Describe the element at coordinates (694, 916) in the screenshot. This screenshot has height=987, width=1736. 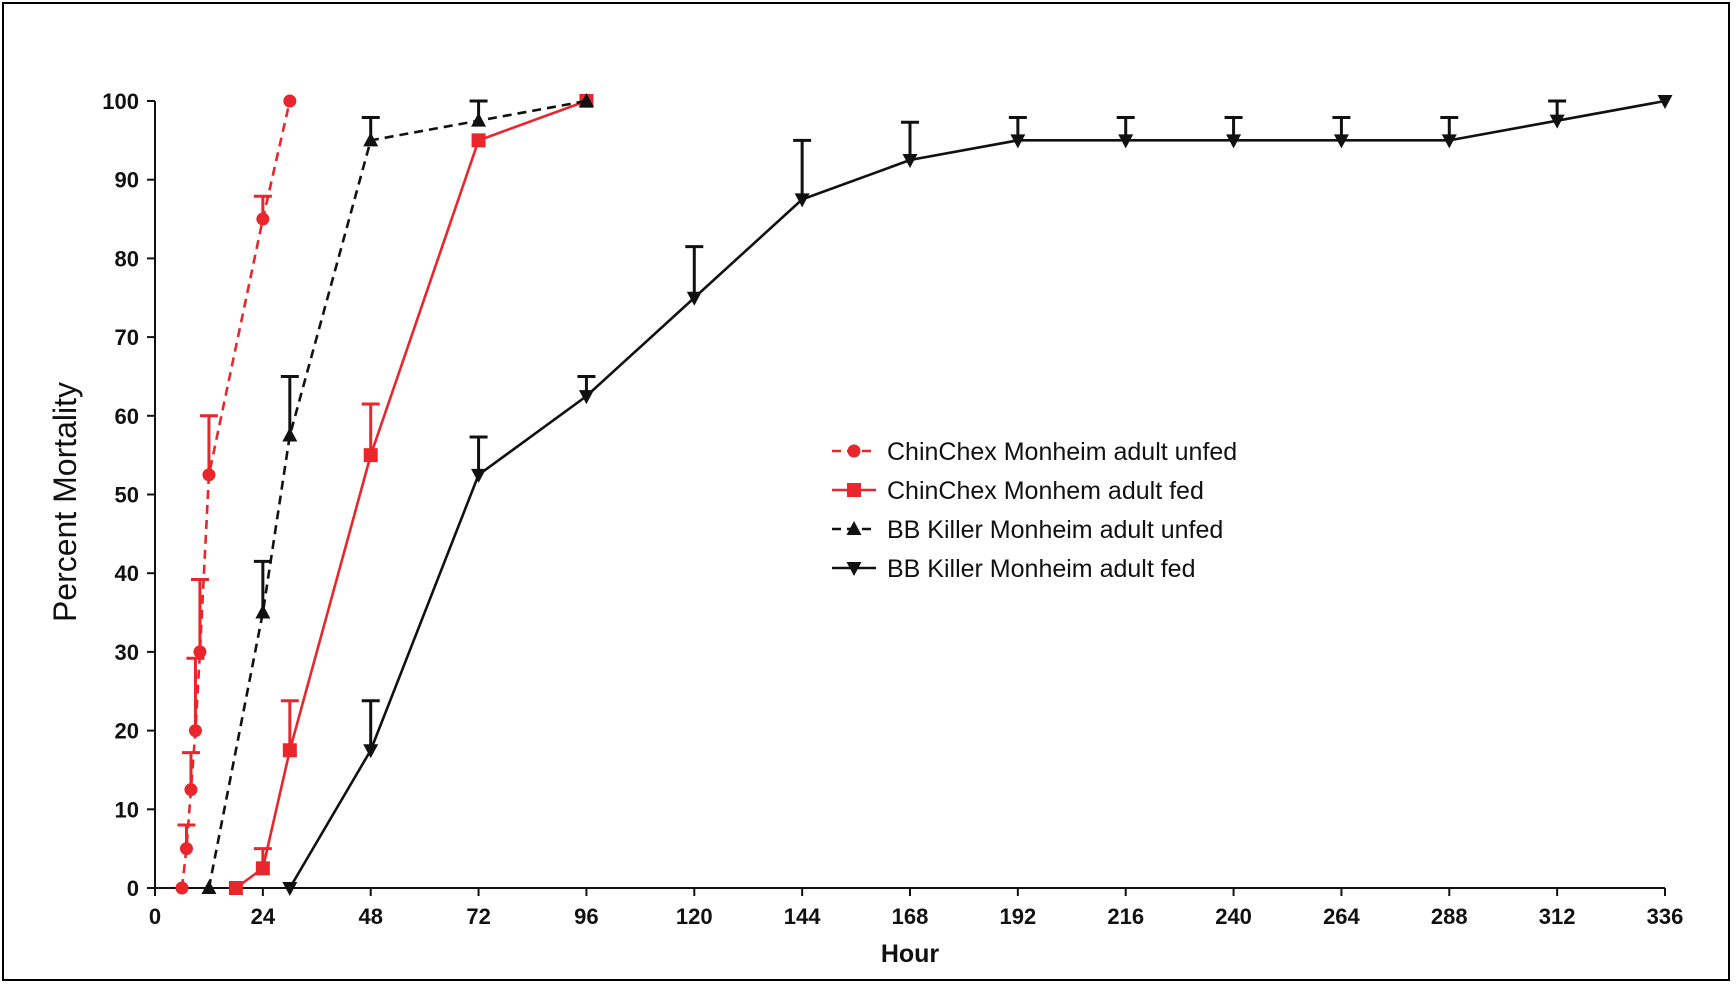
I see `x-tick-label: 120` at that location.